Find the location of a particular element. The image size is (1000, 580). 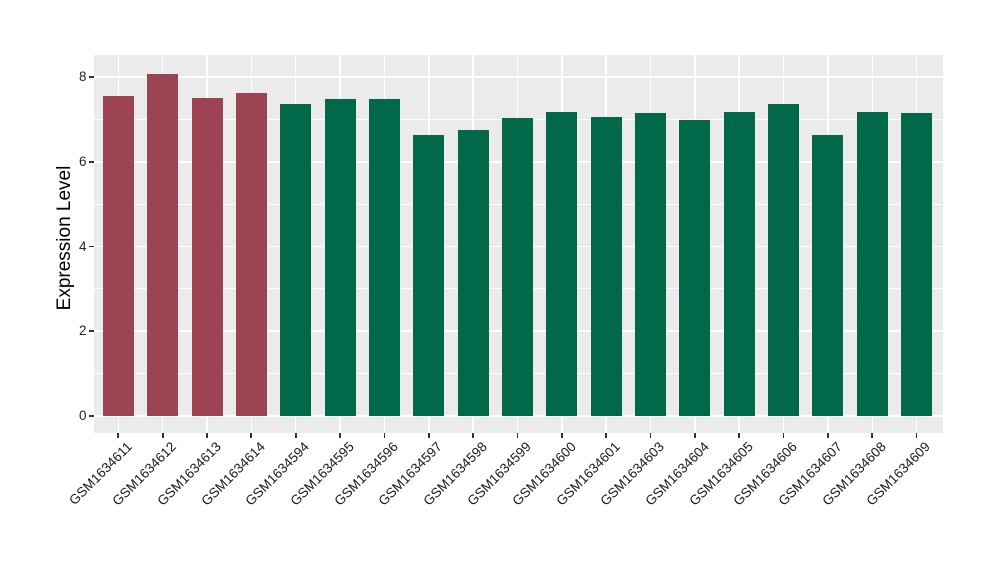

bar-GSM1634604 is located at coordinates (695, 267).